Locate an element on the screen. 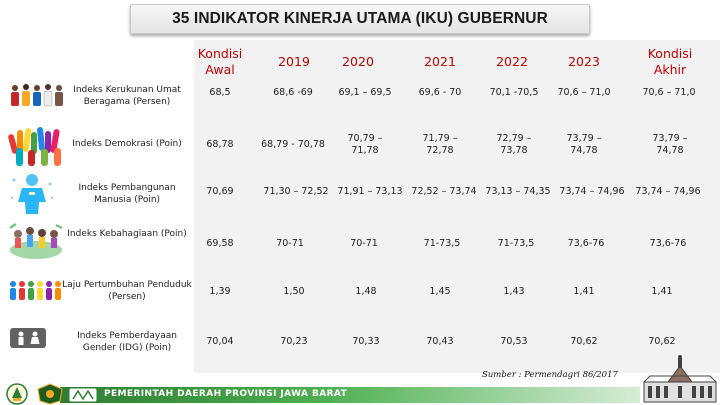 The height and width of the screenshot is (405, 720). human-figure-icon is located at coordinates (32, 194).